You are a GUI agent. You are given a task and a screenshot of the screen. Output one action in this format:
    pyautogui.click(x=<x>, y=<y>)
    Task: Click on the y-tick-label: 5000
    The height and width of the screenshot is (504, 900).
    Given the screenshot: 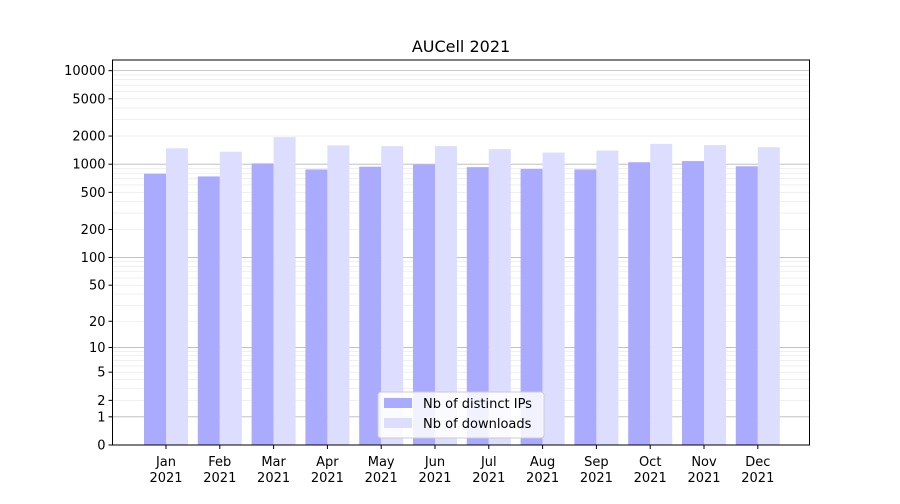 What is the action you would take?
    pyautogui.click(x=88, y=99)
    